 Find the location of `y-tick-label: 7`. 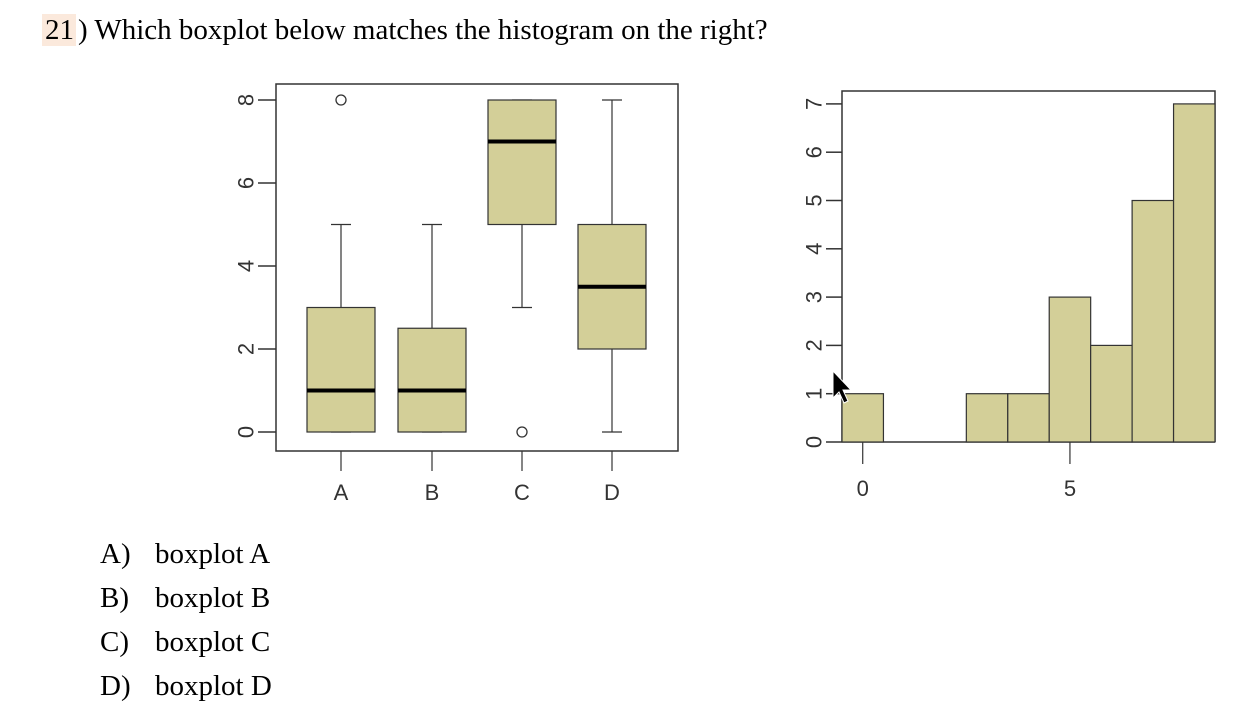

y-tick-label: 7 is located at coordinates (814, 104).